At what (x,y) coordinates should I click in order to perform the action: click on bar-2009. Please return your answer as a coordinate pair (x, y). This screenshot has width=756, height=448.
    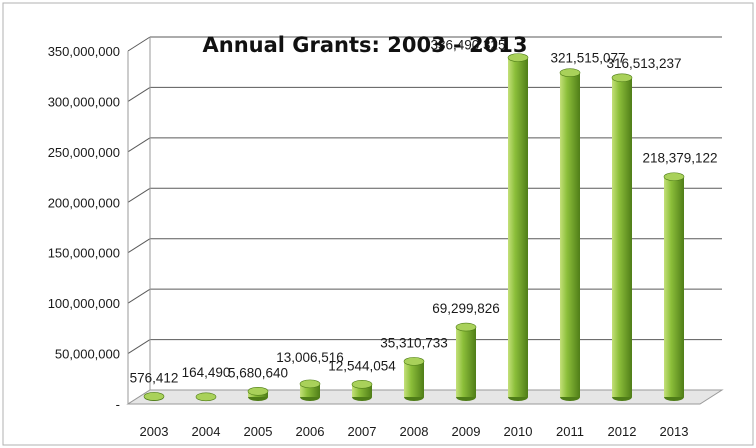
    Looking at the image, I should click on (466, 361).